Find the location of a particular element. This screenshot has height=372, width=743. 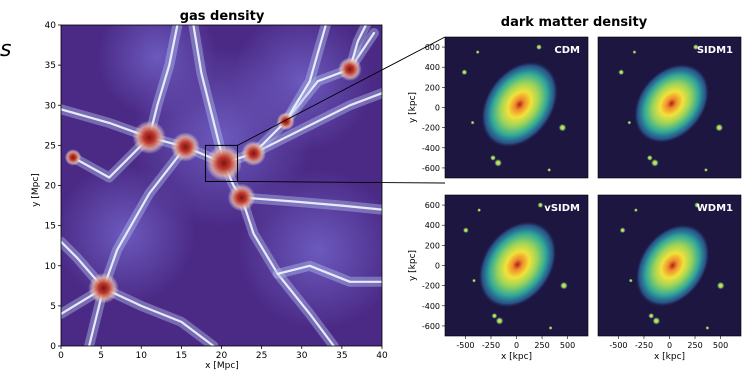

dm-panel-wdm1: WDM1 -500 -250 0 250 500 x [kpc] is located at coordinates (669, 278).